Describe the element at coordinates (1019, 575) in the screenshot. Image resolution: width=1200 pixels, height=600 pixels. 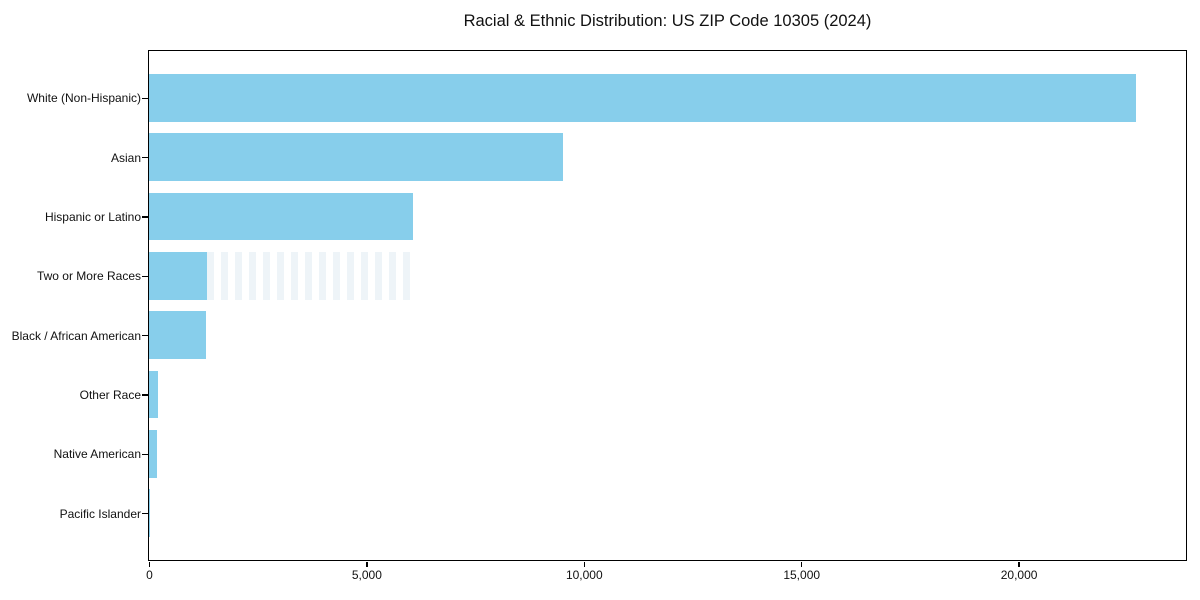
I see `x-tick-label: 20,000` at that location.